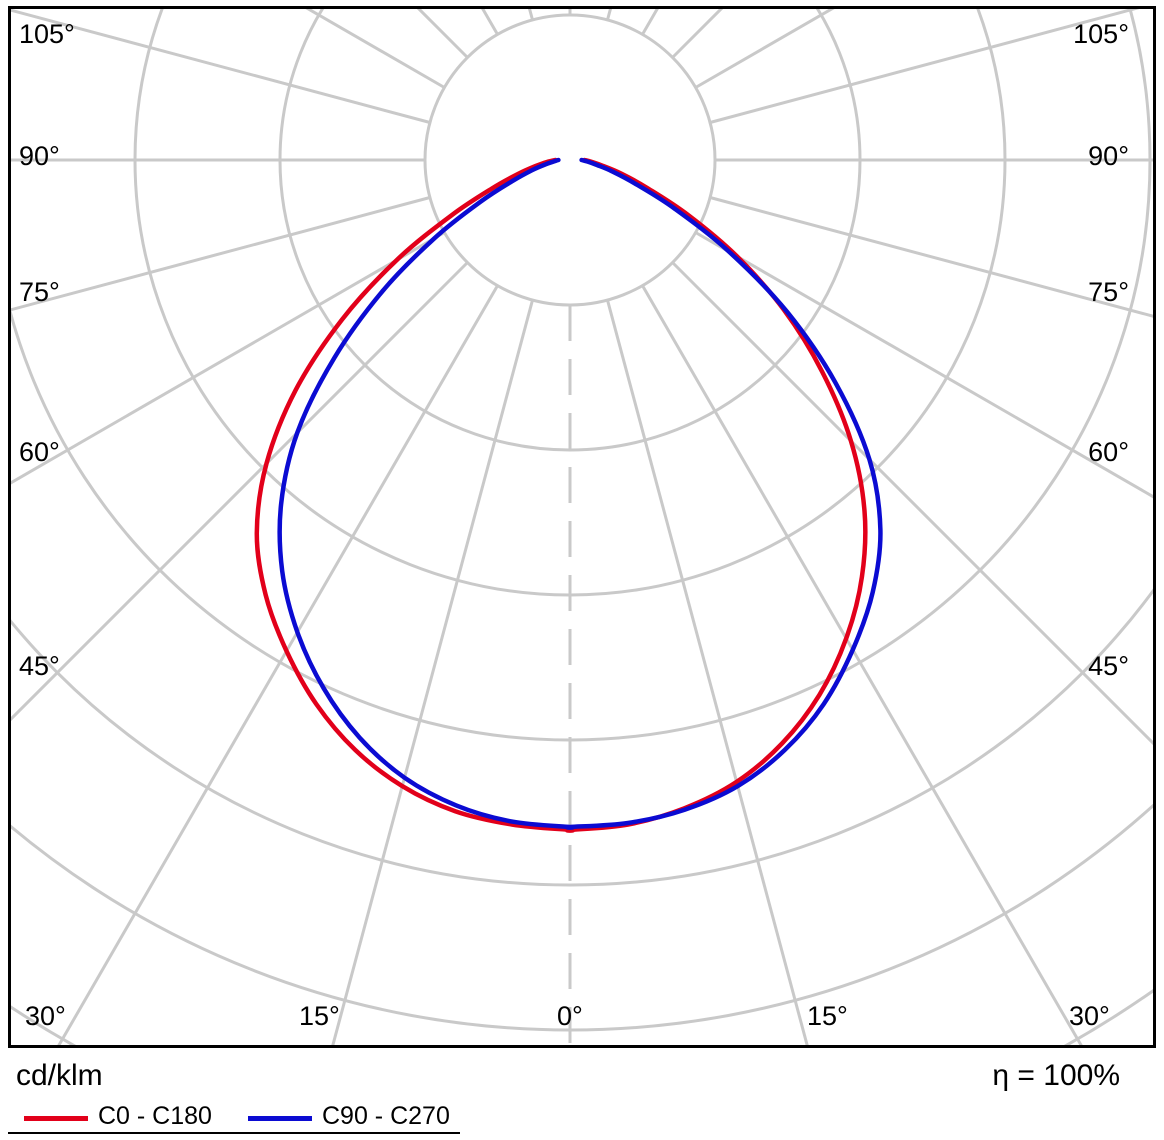  Describe the element at coordinates (386, 1116) in the screenshot. I see `legend-label-c90-c270: C90 - C270` at that location.